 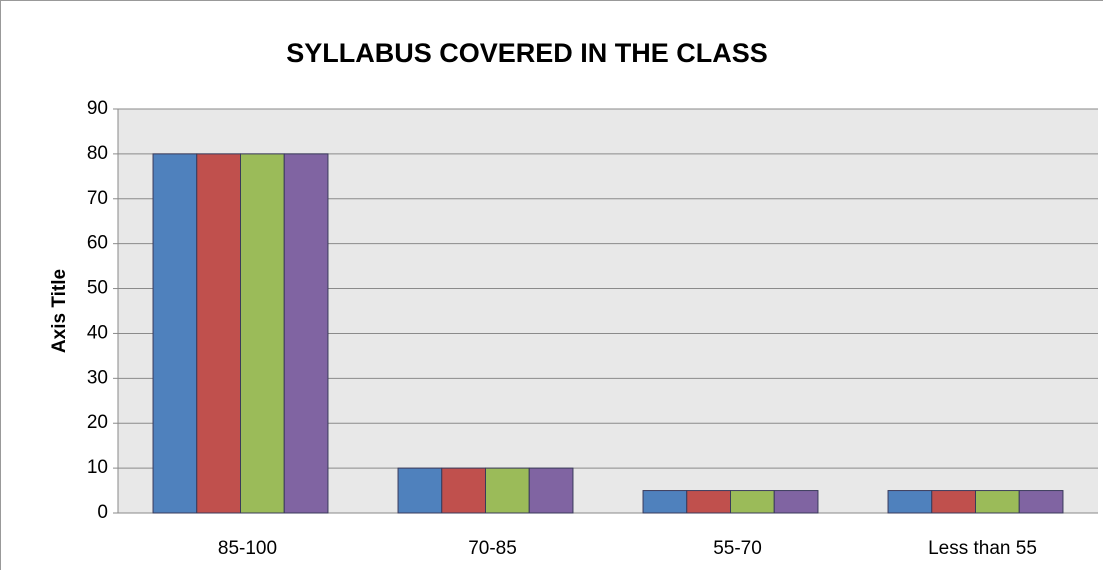 What do you see at coordinates (527, 53) in the screenshot?
I see `chart-title: SYLLABUS COVERED IN THE CLASS` at bounding box center [527, 53].